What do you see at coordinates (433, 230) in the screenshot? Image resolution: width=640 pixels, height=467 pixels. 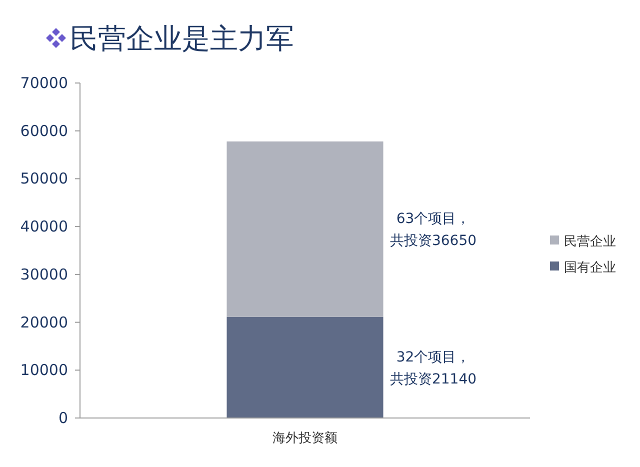 I see `annotation: 63个项目，共投资36650` at bounding box center [433, 230].